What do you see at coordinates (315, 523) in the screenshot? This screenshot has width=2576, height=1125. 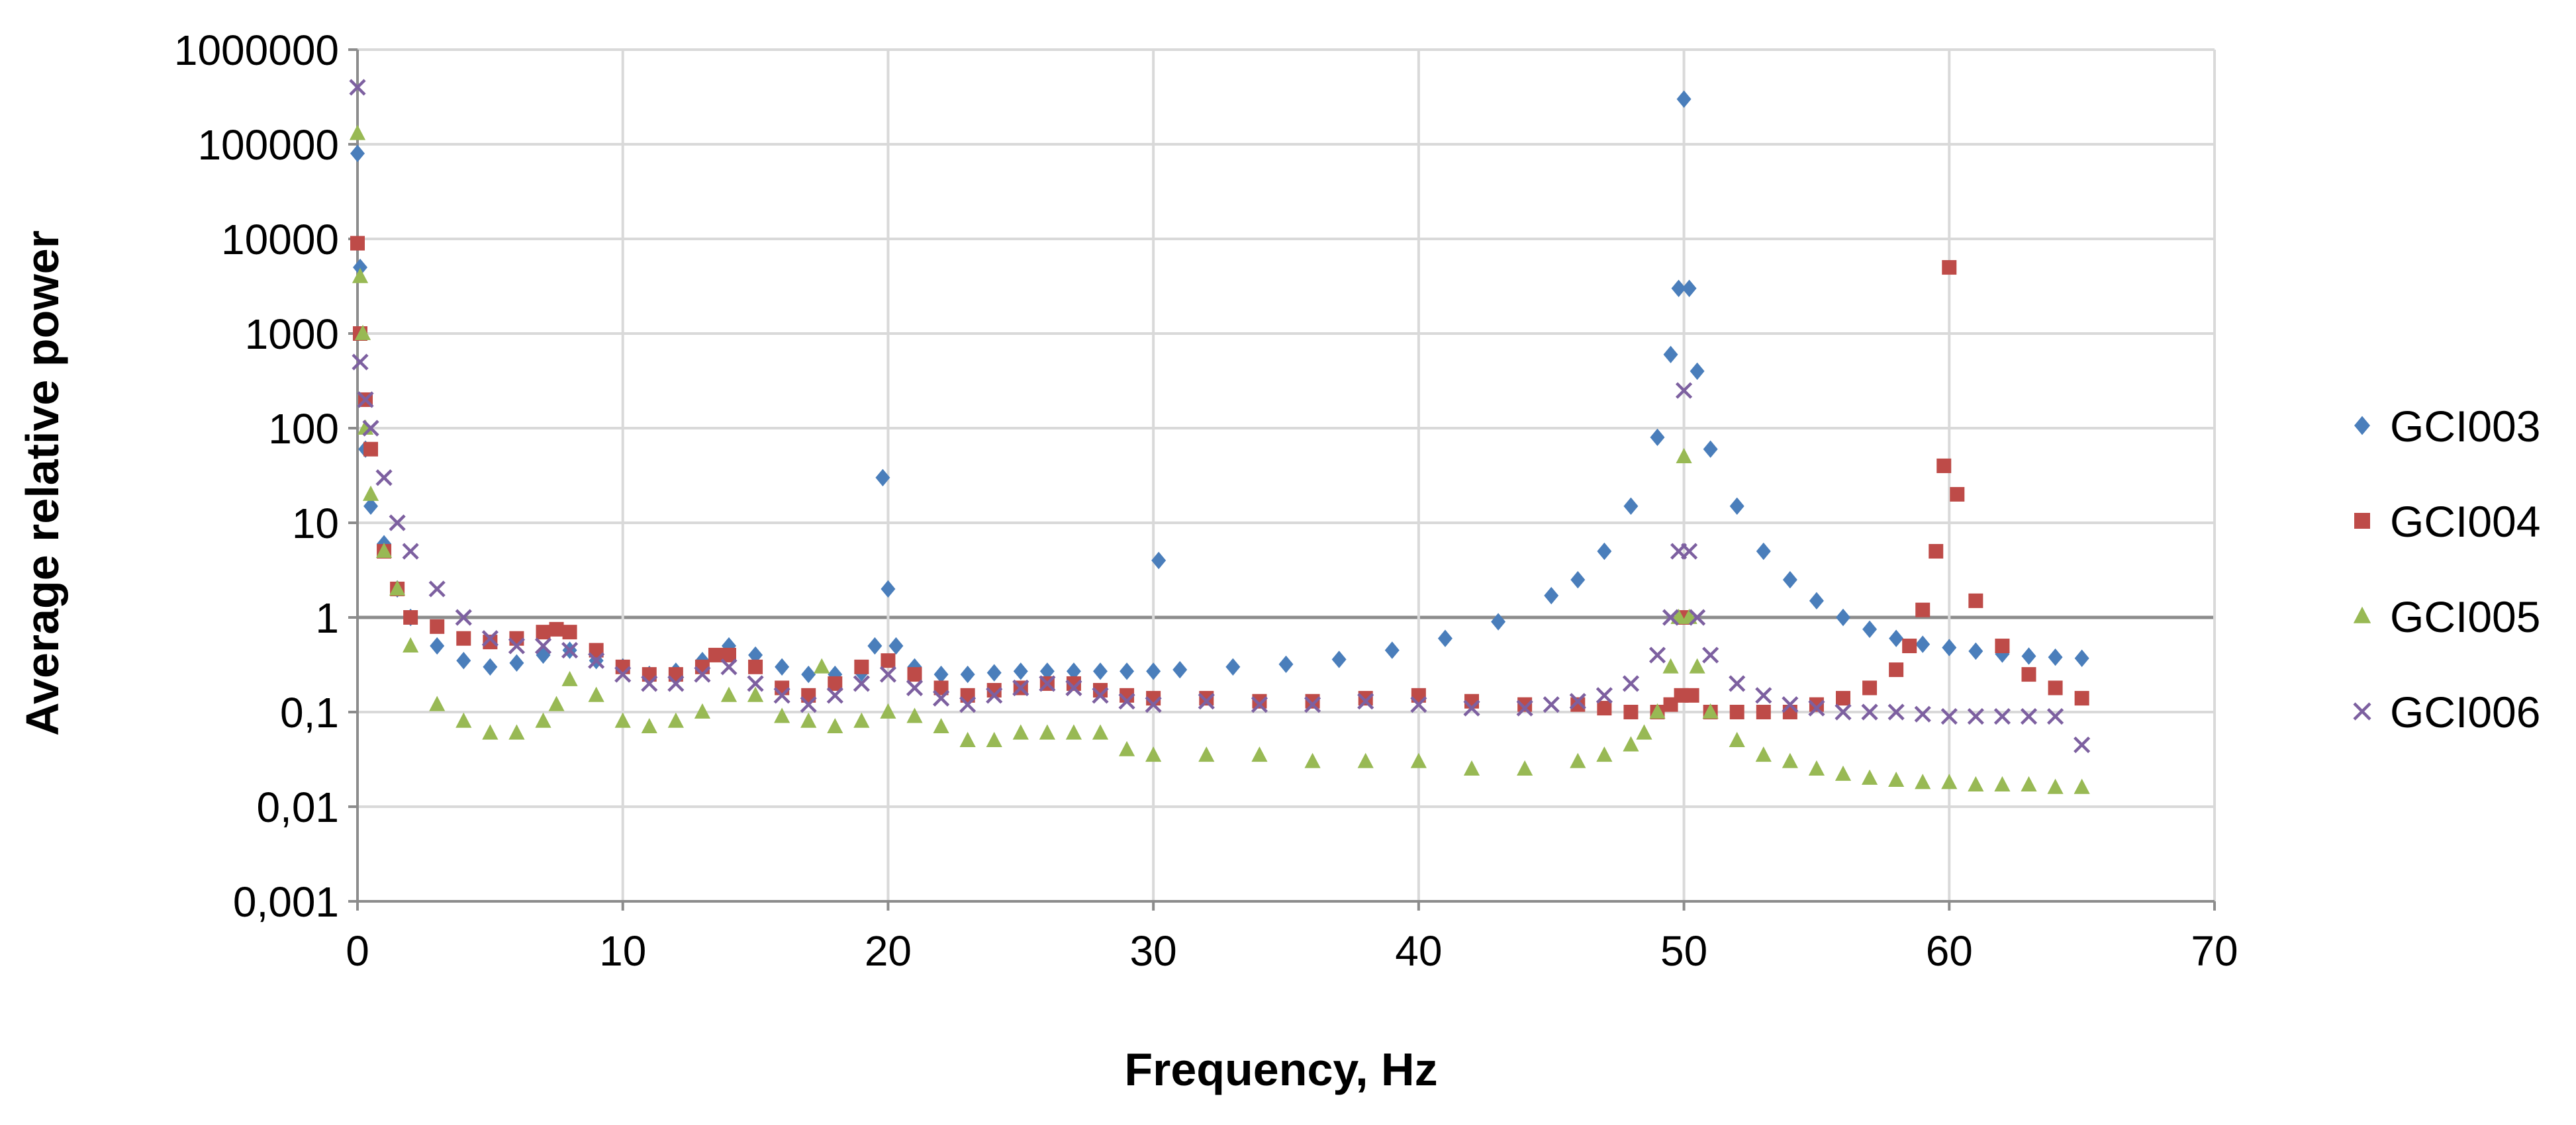 I see `y-tick-label: 10` at bounding box center [315, 523].